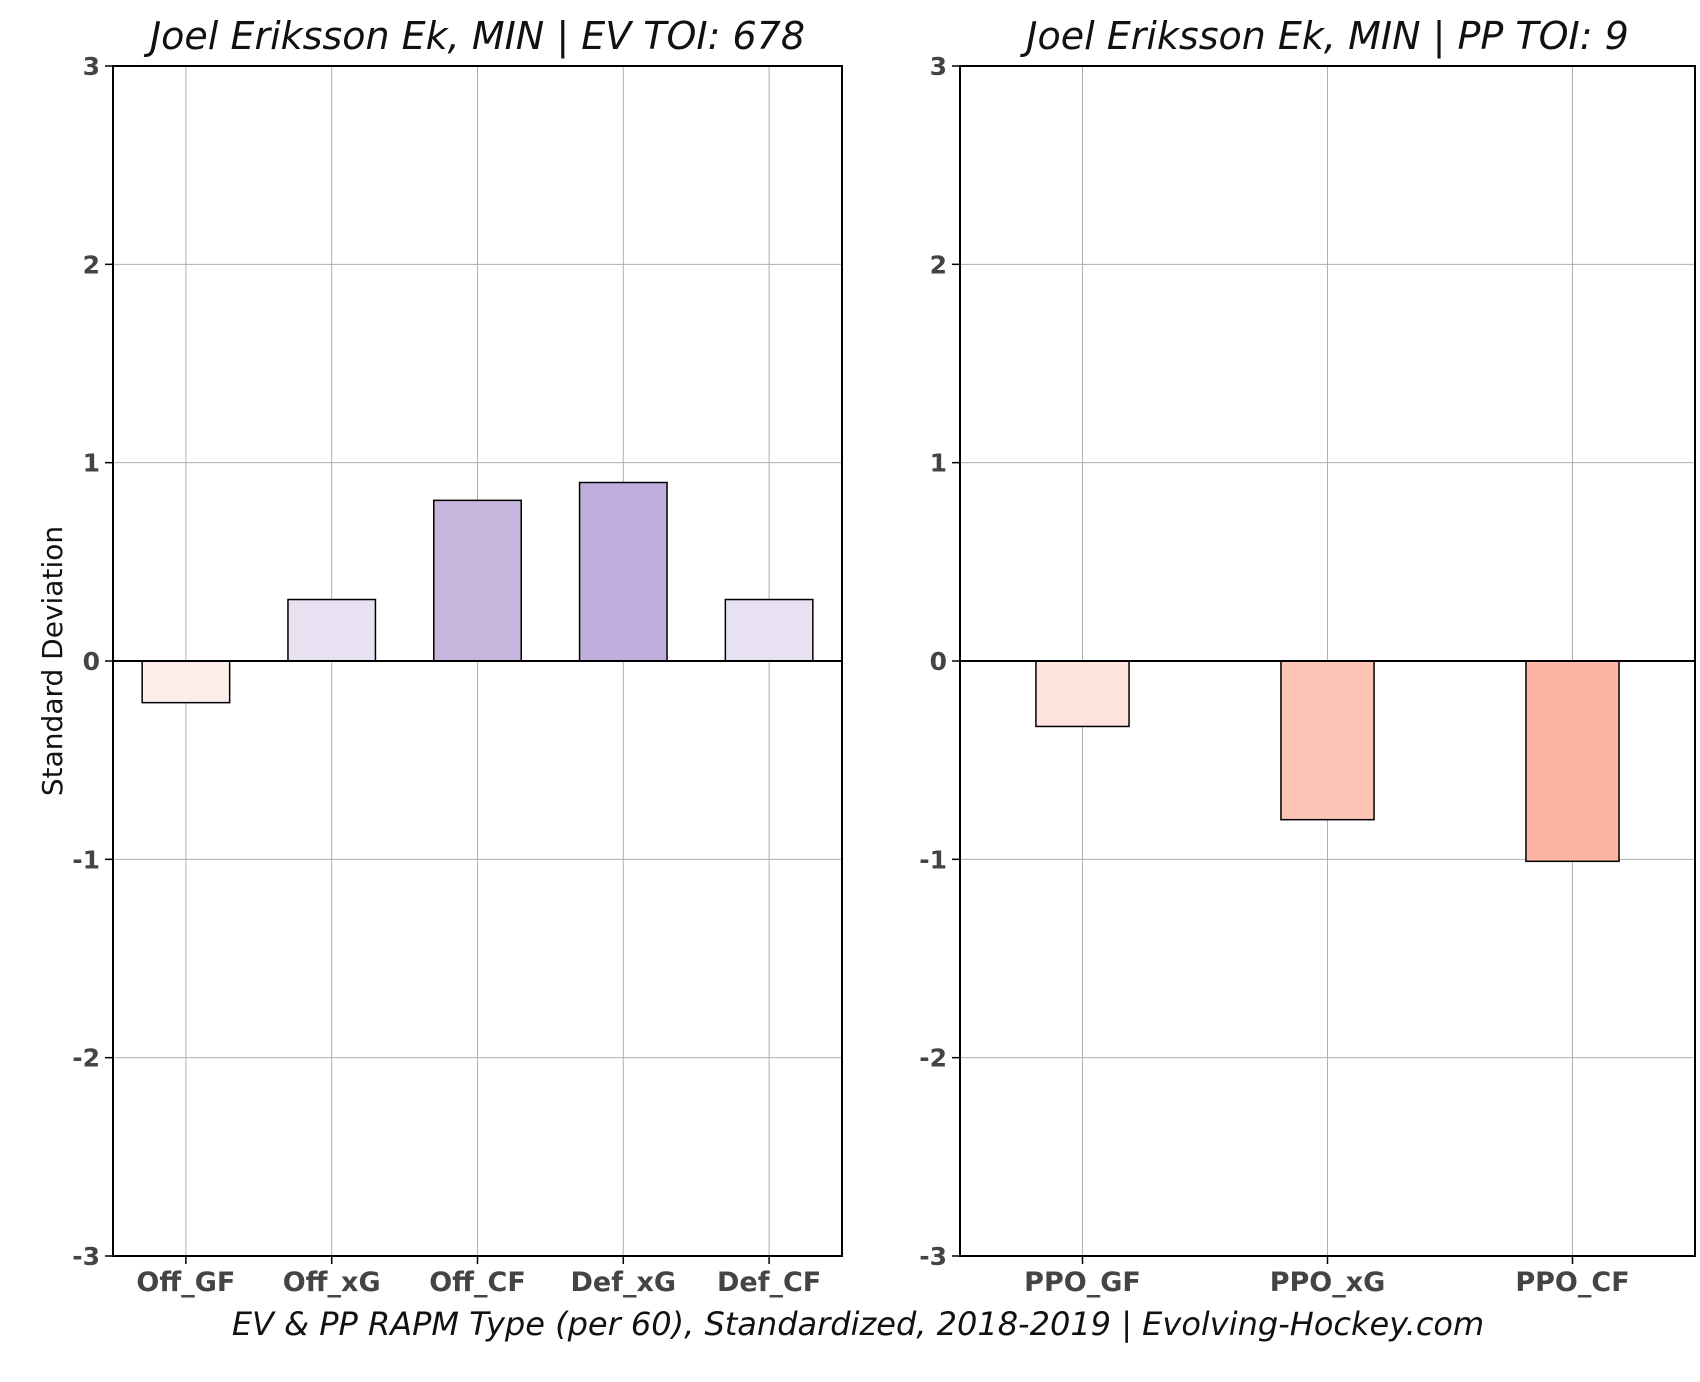 Image resolution: width=1700 pixels, height=1382 pixels. What do you see at coordinates (1082, 1282) in the screenshot?
I see `x-tick-label: PPO_GF` at bounding box center [1082, 1282].